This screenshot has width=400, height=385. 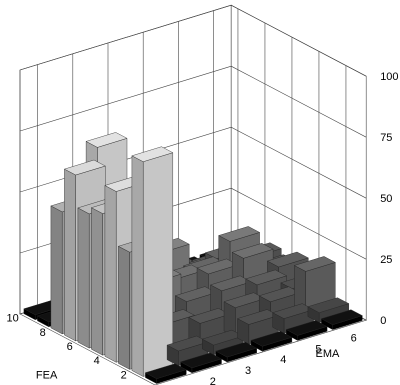 What do you see at coordinates (70, 347) in the screenshot?
I see `y-tick-label: 6` at bounding box center [70, 347].